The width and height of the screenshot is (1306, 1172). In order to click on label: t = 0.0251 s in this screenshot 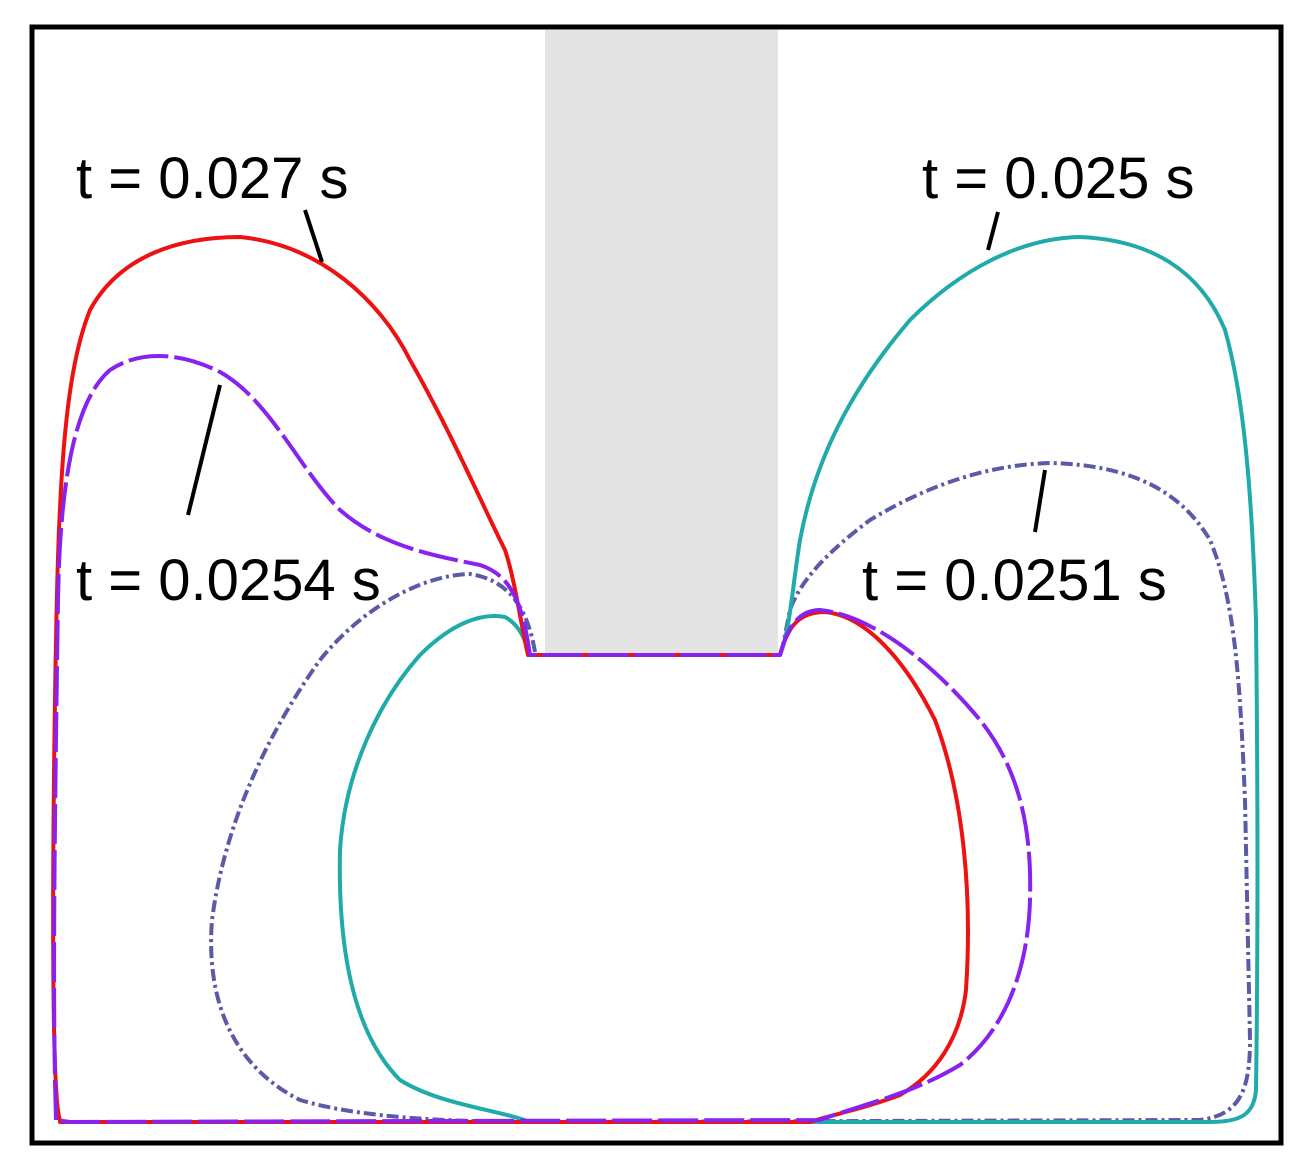, I will do `click(1014, 580)`.